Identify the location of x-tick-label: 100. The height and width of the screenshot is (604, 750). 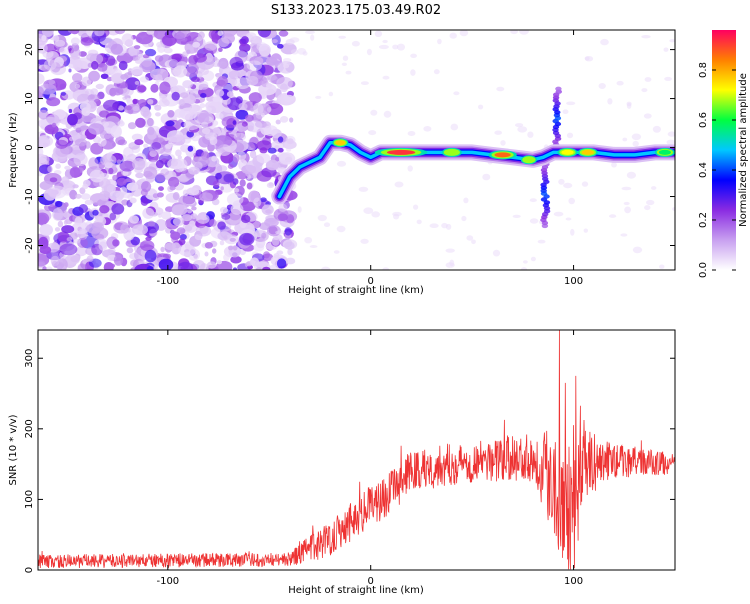
(573, 581).